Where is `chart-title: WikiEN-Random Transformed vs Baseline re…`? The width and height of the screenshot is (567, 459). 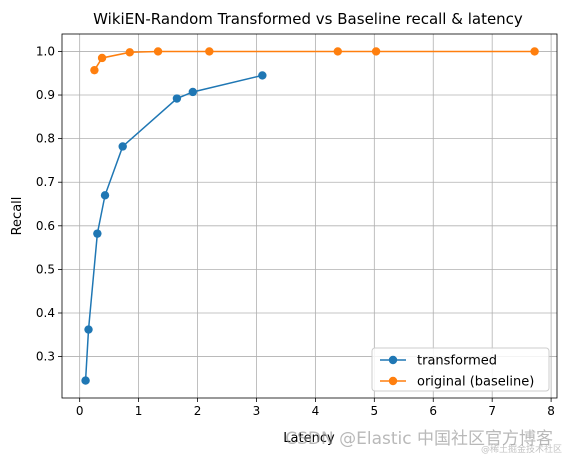 chart-title: WikiEN-Random Transformed vs Baseline re… is located at coordinates (308, 19).